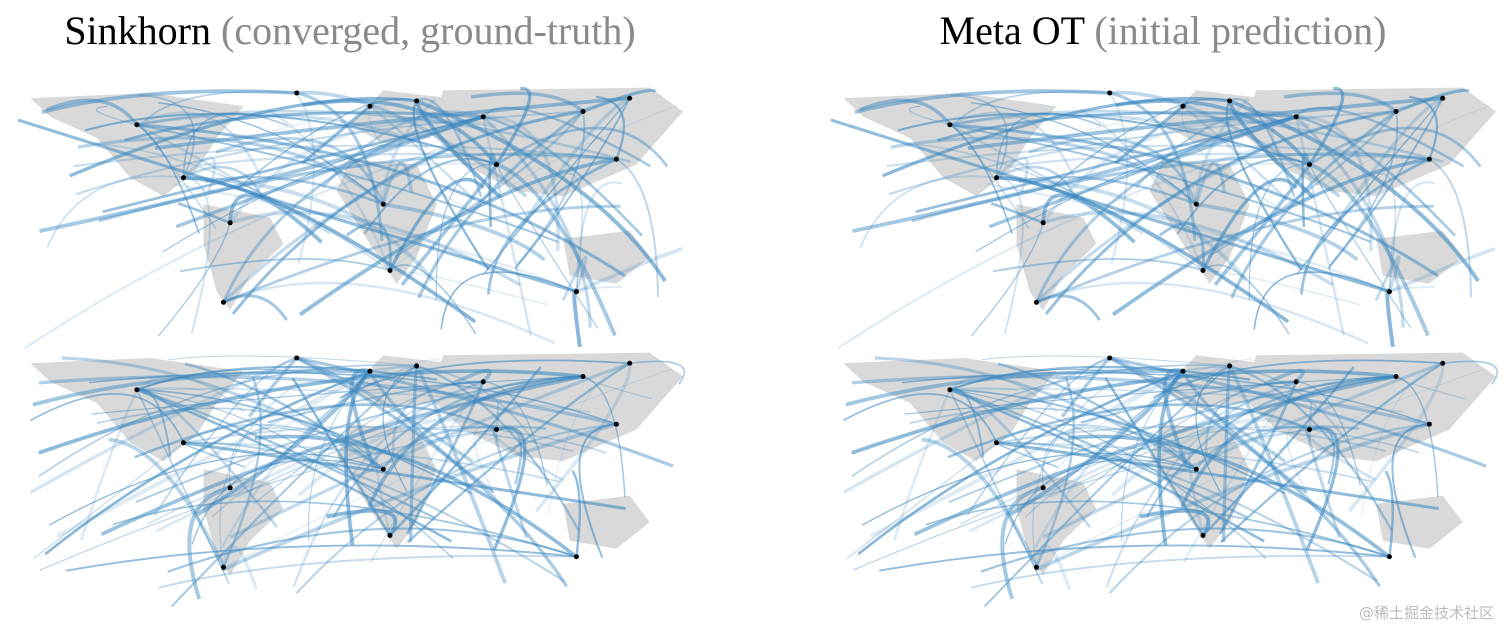 The width and height of the screenshot is (1512, 644). I want to click on panel-title-main: Sinkhorn, so click(137, 30).